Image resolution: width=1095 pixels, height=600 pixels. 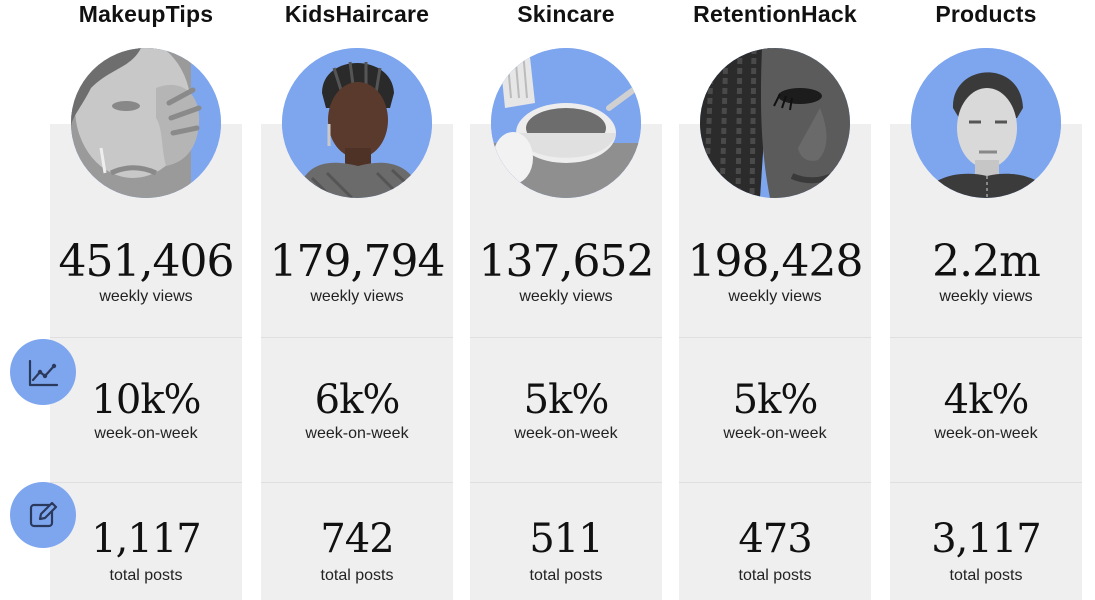 I want to click on weekly-views-value: 451,406, so click(x=146, y=261).